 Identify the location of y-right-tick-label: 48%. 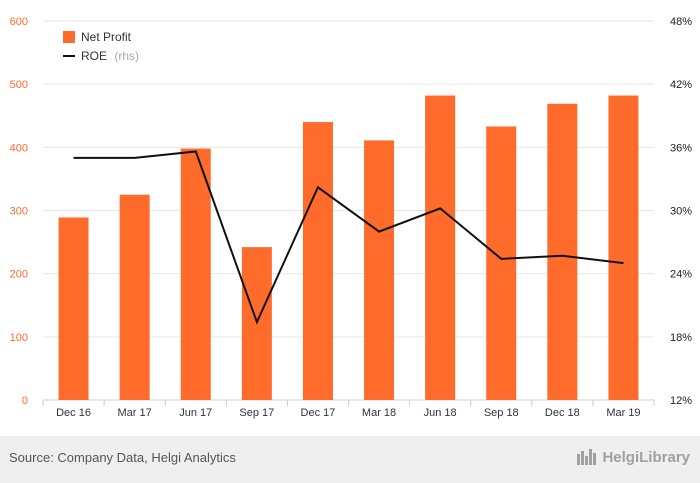
(681, 22).